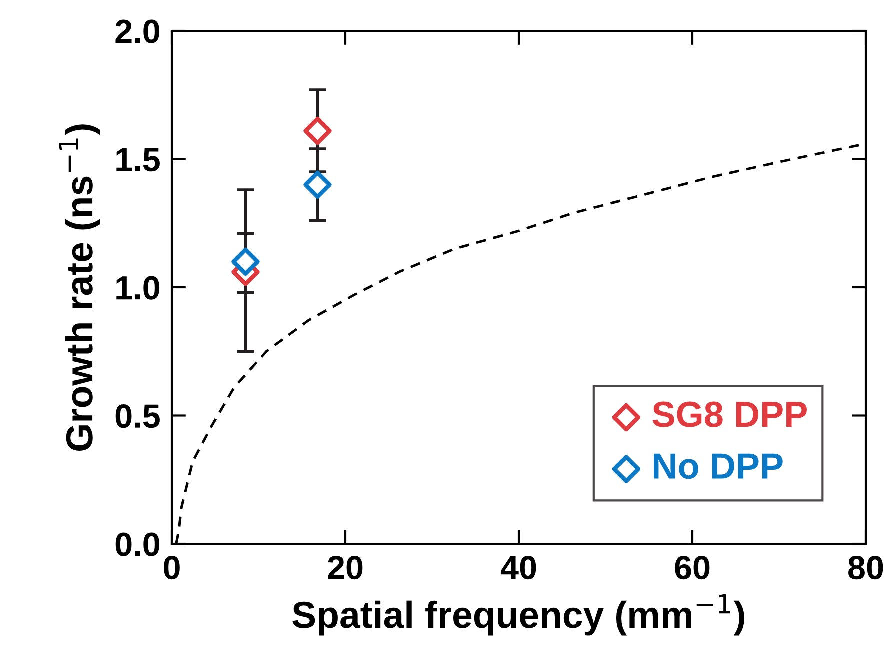 The image size is (896, 665). What do you see at coordinates (138, 544) in the screenshot?
I see `y-tick-label: 0.0` at bounding box center [138, 544].